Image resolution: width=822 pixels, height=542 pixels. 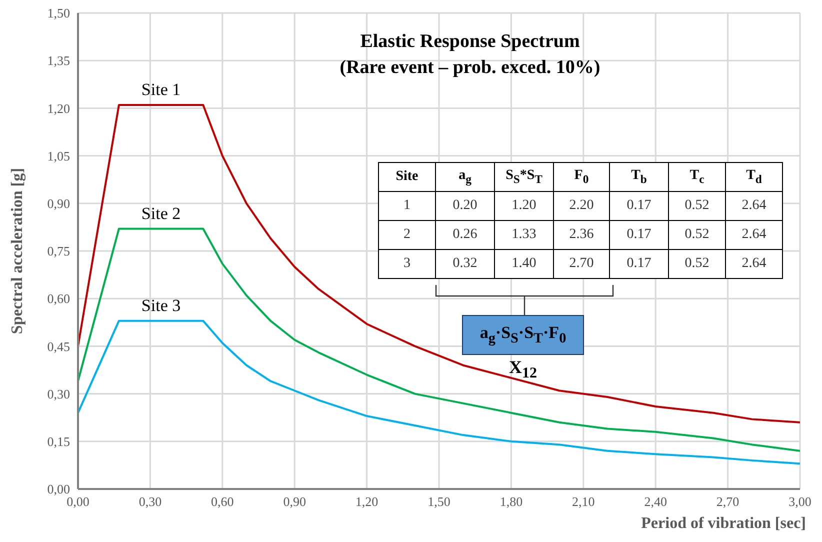 I want to click on y-tick-label: 0,75, so click(x=58, y=251).